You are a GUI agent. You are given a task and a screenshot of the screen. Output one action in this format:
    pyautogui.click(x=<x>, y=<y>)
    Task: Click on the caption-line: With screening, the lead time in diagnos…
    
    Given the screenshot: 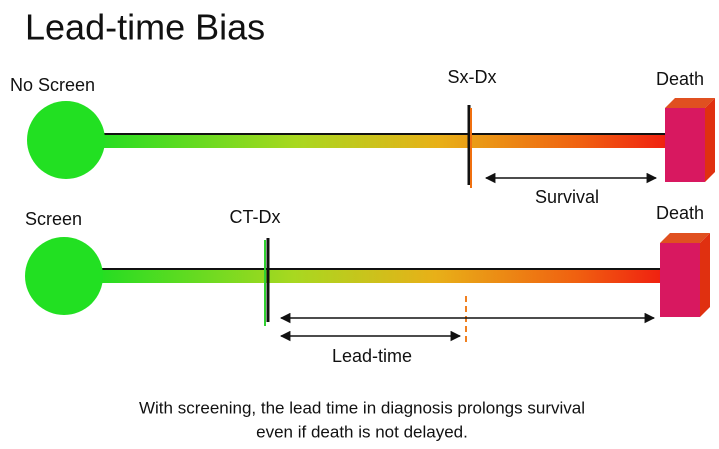 What is the action you would take?
    pyautogui.click(x=362, y=407)
    